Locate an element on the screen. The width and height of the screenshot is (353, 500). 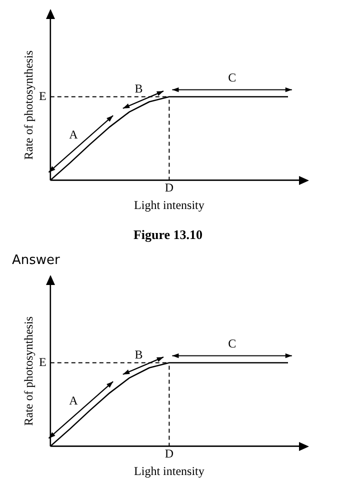
chart-title: Answer is located at coordinates (36, 260).